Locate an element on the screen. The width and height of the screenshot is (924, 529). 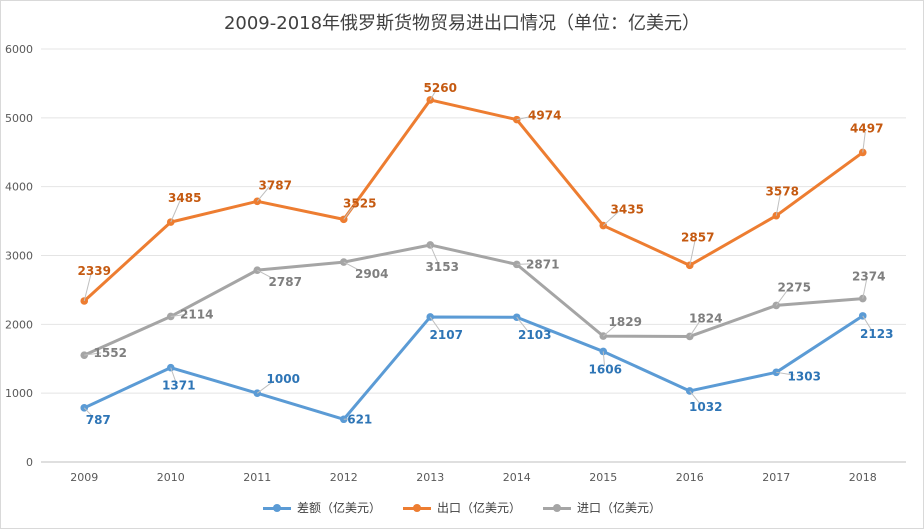
x-tick-label: 2016 is located at coordinates (690, 477).